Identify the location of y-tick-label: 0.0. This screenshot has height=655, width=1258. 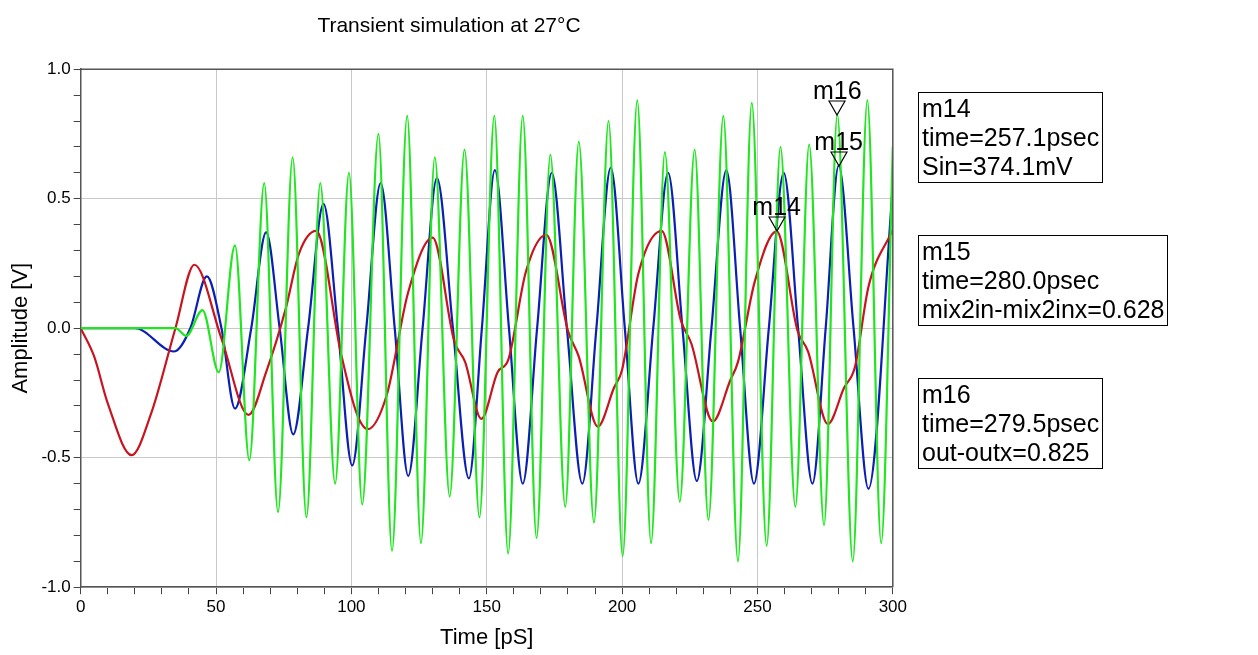
(59, 327).